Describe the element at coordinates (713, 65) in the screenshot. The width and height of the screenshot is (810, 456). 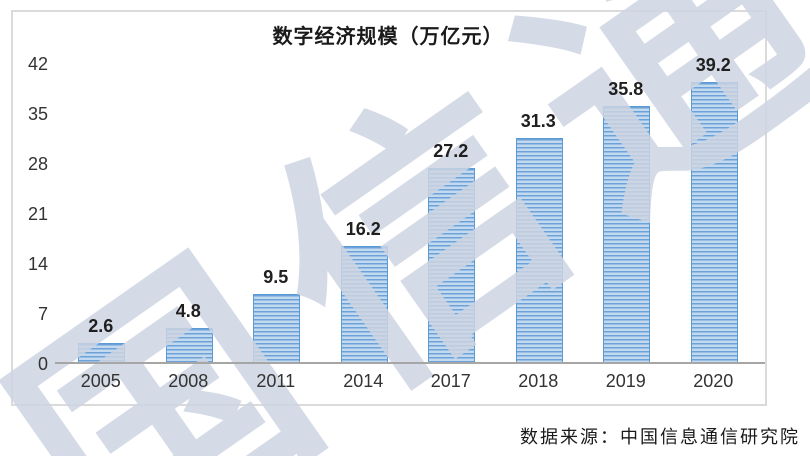
I see `bar-value-label: 39.2` at that location.